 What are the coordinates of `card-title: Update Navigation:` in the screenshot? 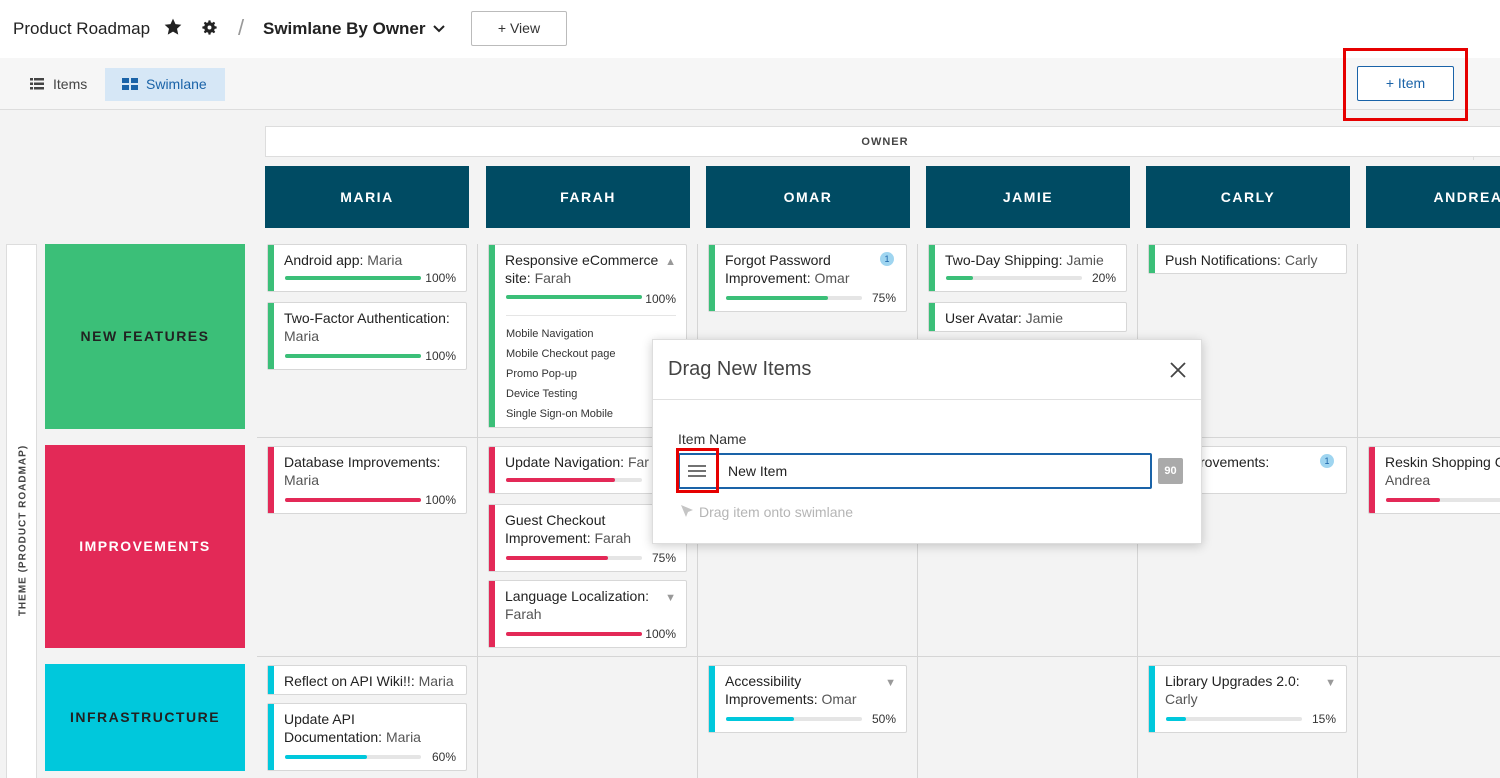 It's located at (565, 462).